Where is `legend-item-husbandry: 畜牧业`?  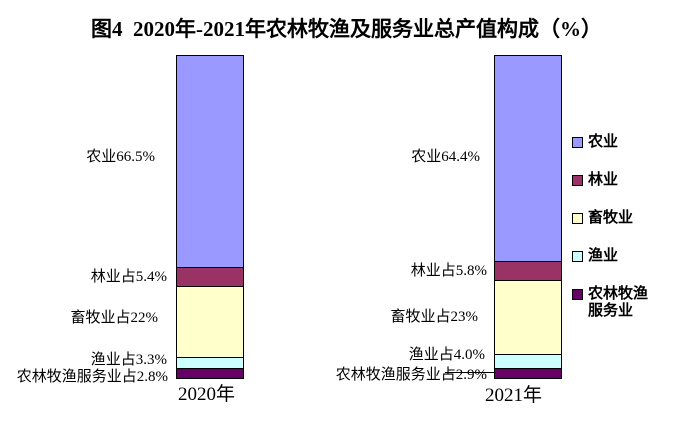 legend-item-husbandry: 畜牧业 is located at coordinates (612, 218).